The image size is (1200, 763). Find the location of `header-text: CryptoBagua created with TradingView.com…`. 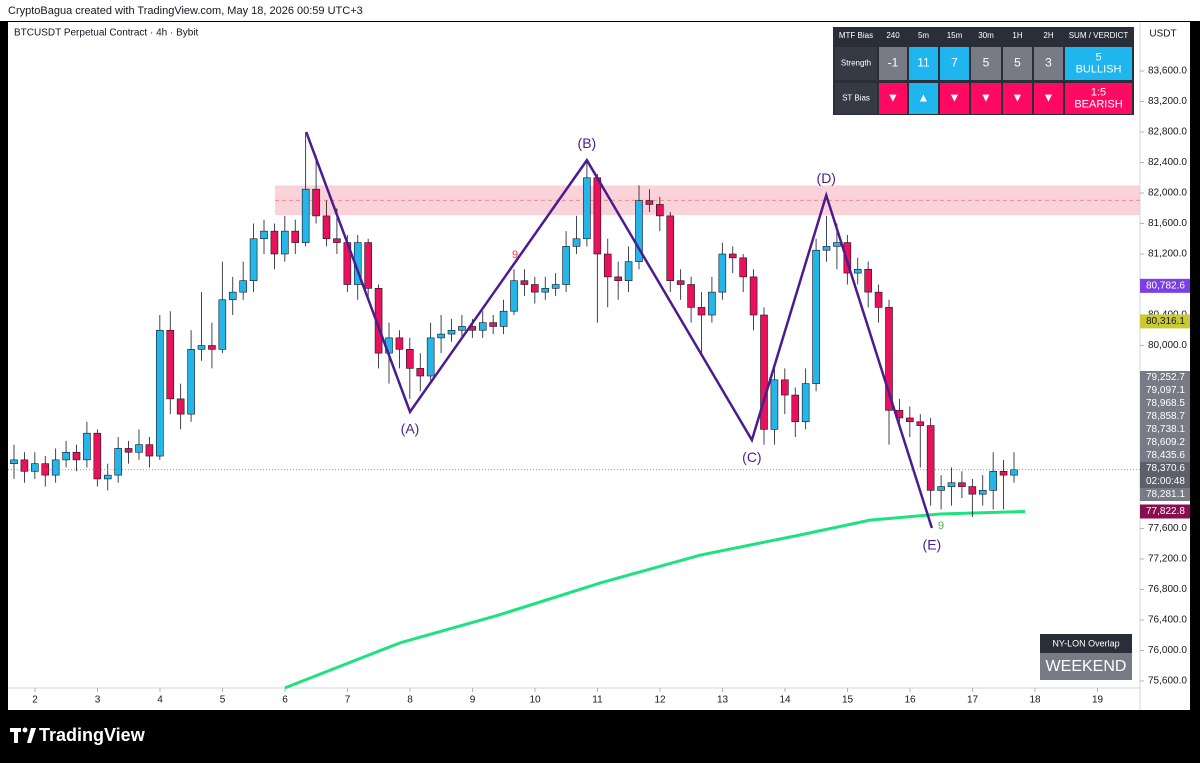

header-text: CryptoBagua created with TradingView.com… is located at coordinates (185, 11).